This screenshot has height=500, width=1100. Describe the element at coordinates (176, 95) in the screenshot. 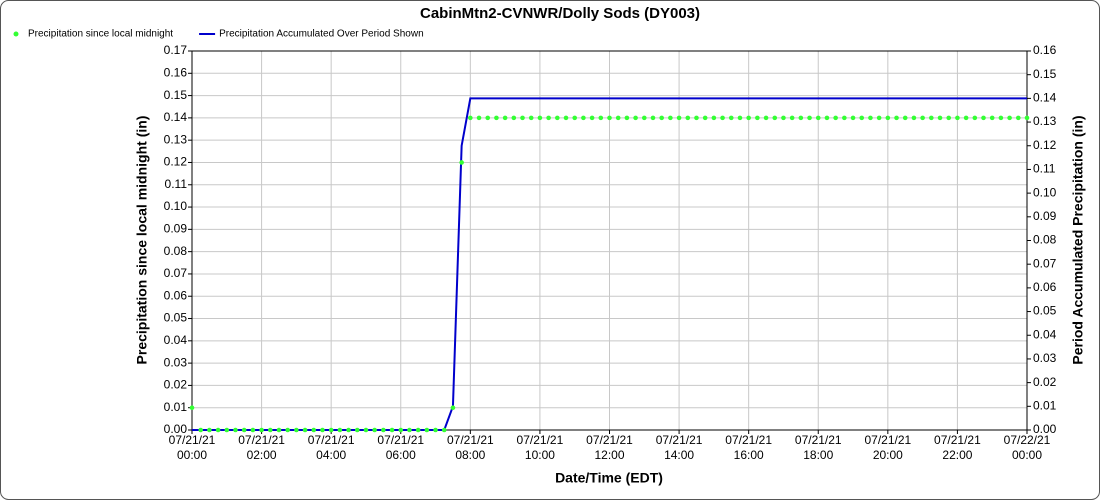

I see `y-tick-label: 0.15` at that location.